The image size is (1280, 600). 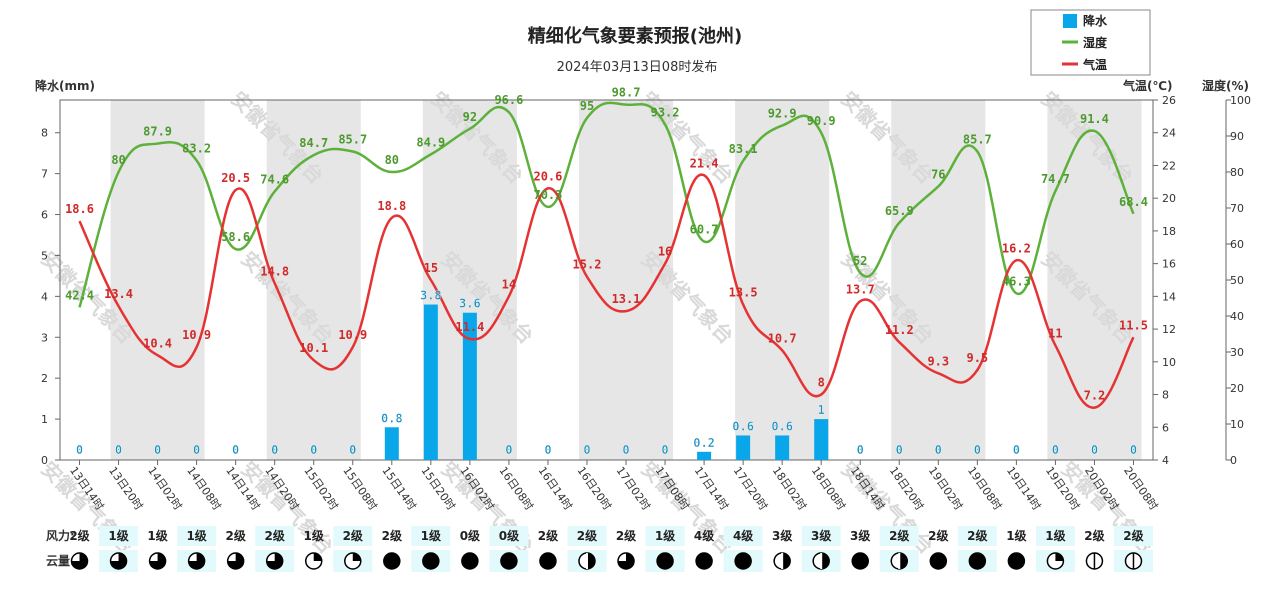 I want to click on humidity-value-label: 83.2, so click(x=196, y=148).